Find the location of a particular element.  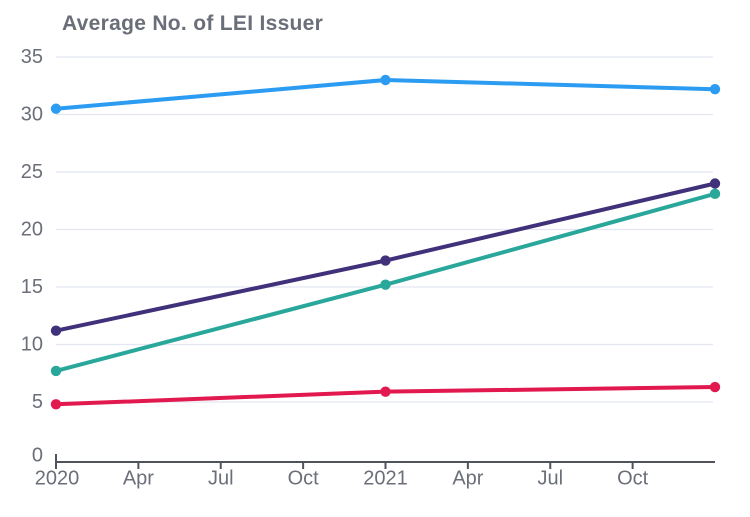

x-axis-tick-label-2020-0: 2020 is located at coordinates (57, 479).